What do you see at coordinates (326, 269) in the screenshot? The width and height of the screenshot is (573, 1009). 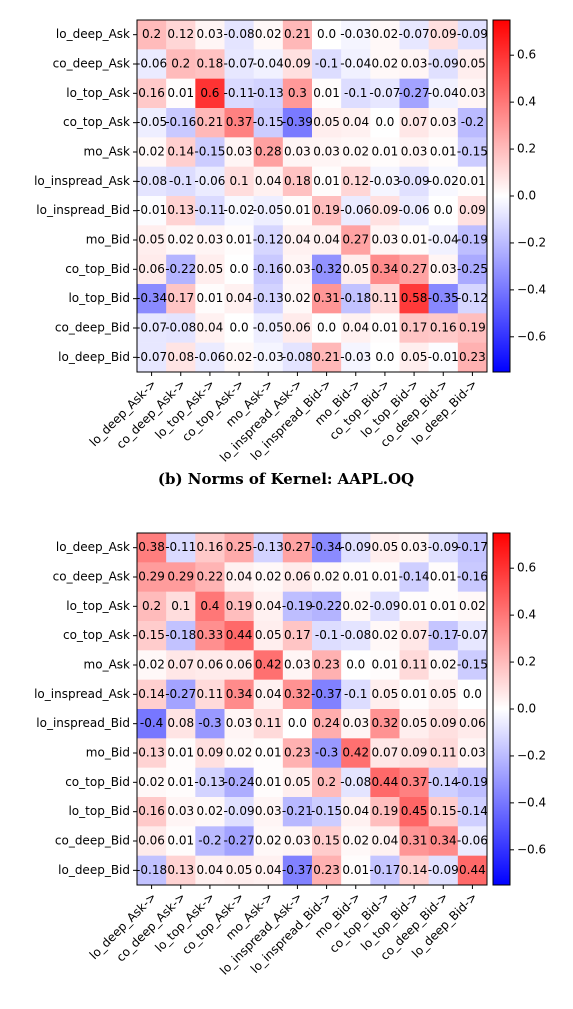 I see `cell-label: -0.32` at bounding box center [326, 269].